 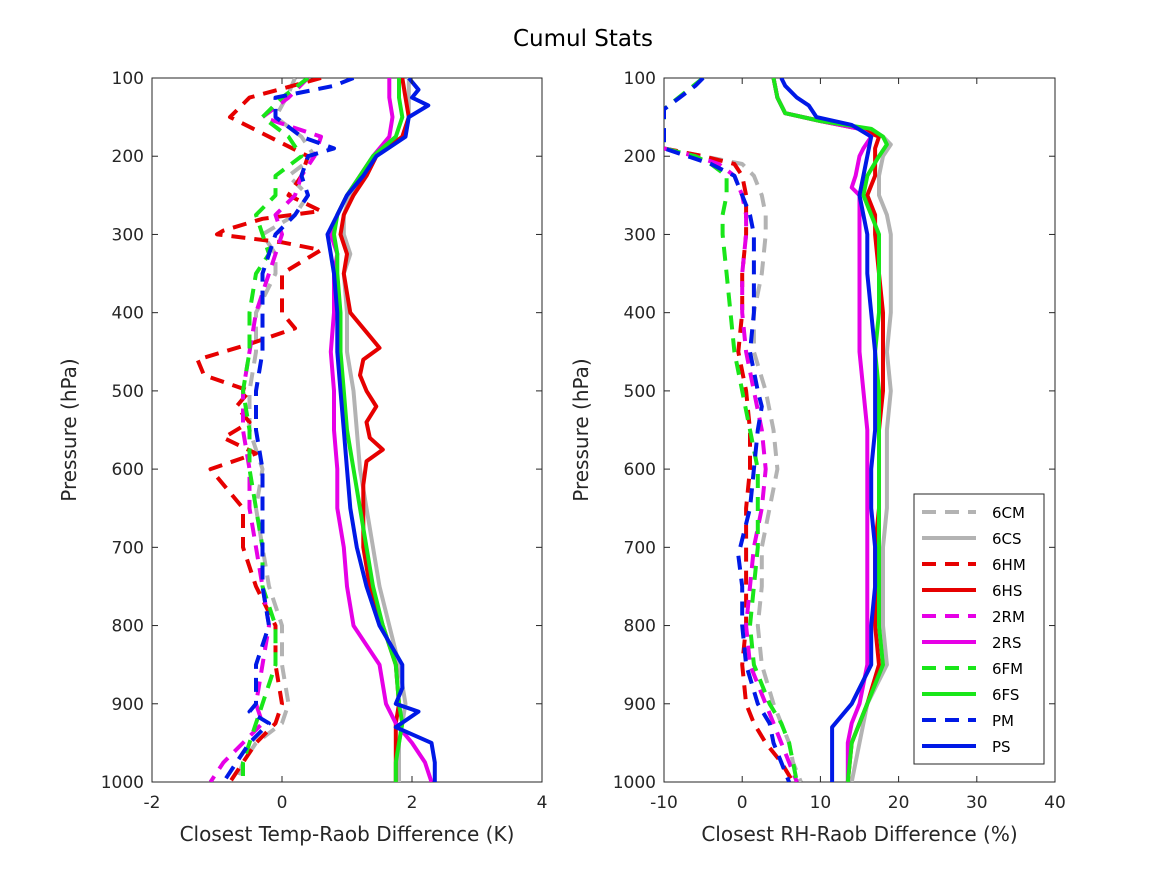 I want to click on rh-ytick-label: 800, so click(x=640, y=627).